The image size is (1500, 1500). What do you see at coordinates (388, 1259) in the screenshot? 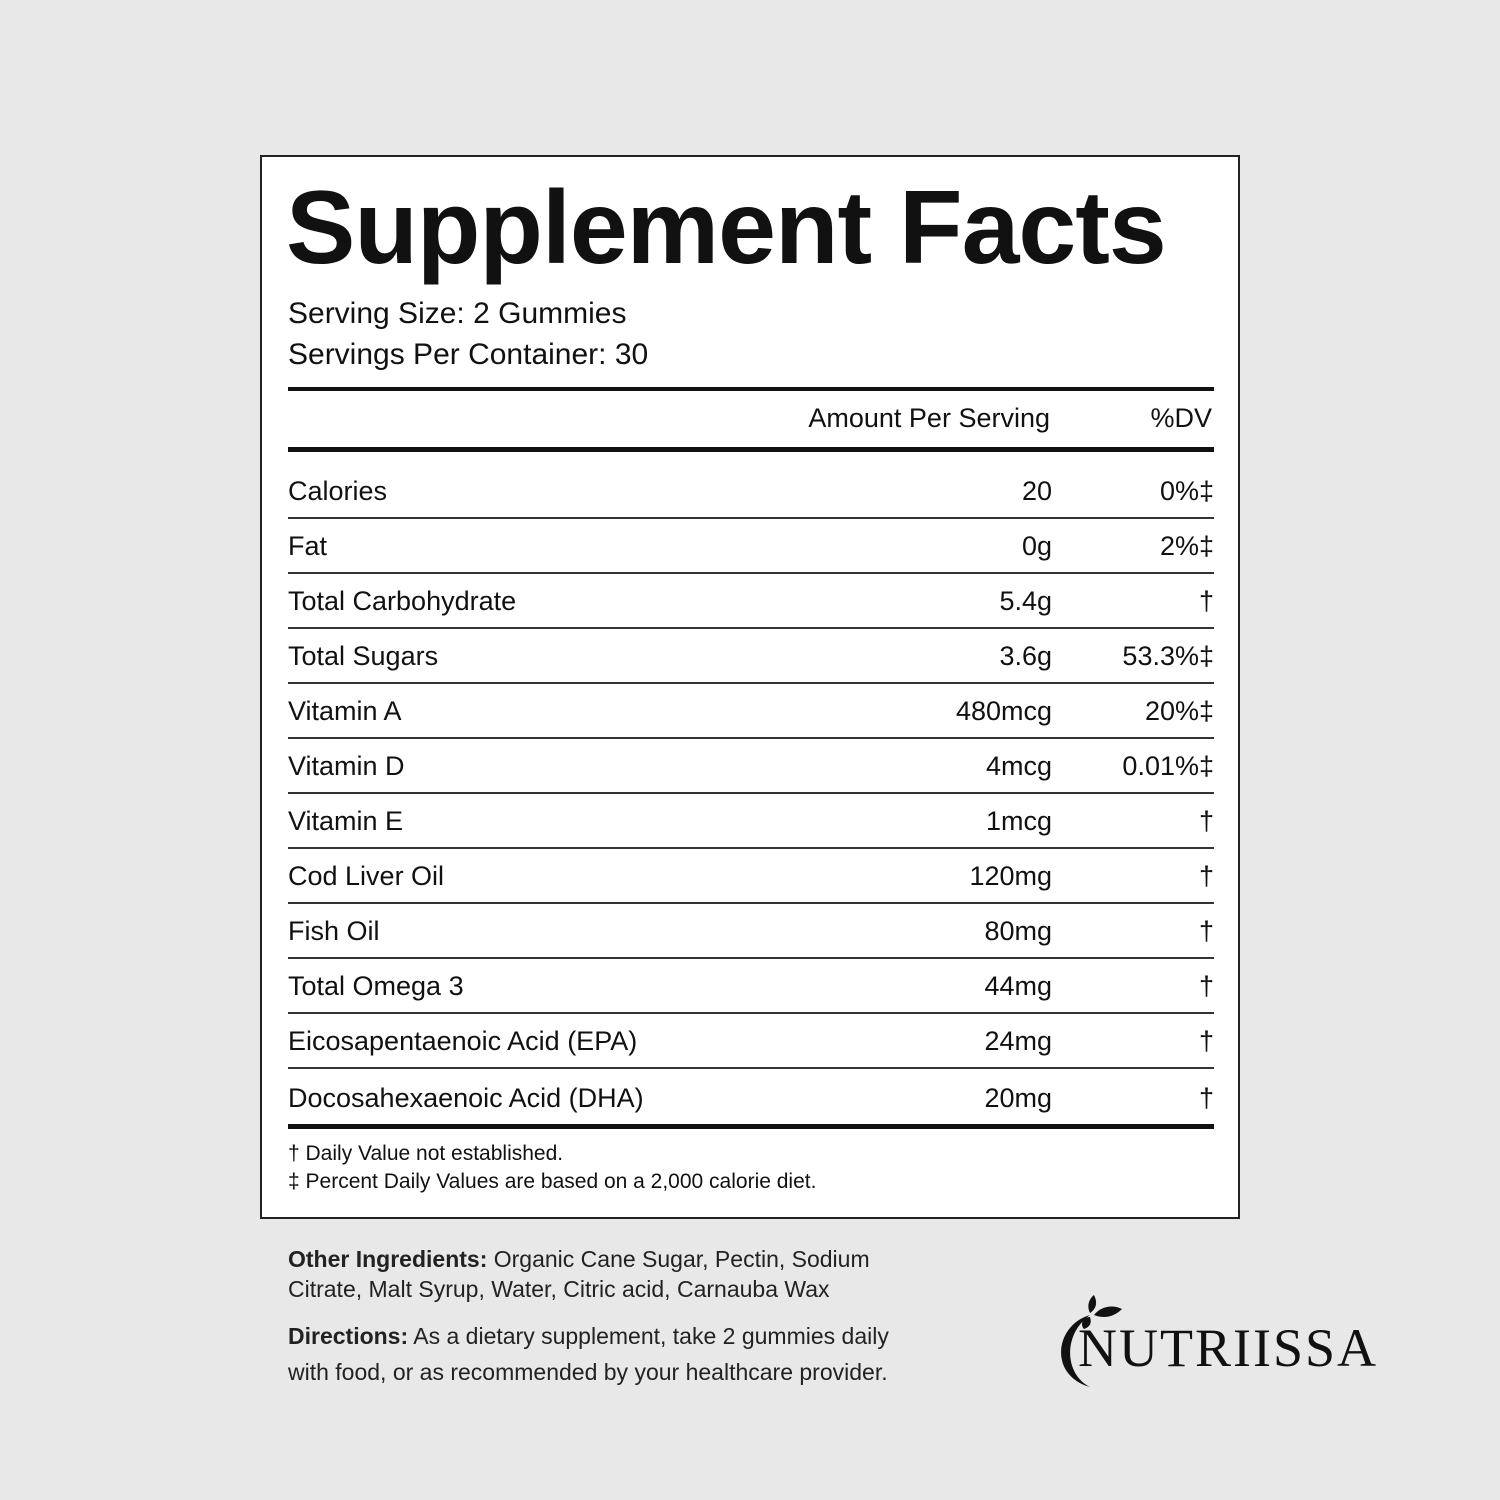
I see `other-ingredients-label: Other Ingredients:` at bounding box center [388, 1259].